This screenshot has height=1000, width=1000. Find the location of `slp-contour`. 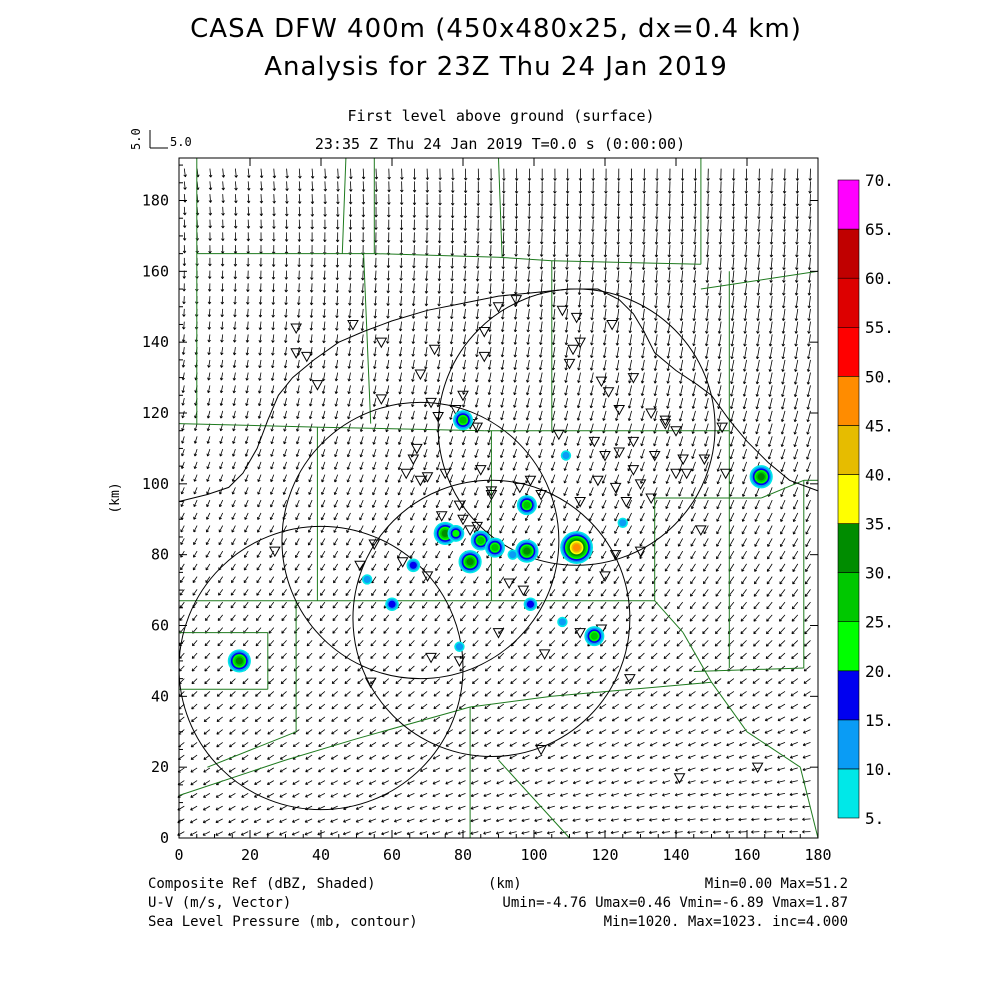

slp-contour is located at coordinates (498, 395).